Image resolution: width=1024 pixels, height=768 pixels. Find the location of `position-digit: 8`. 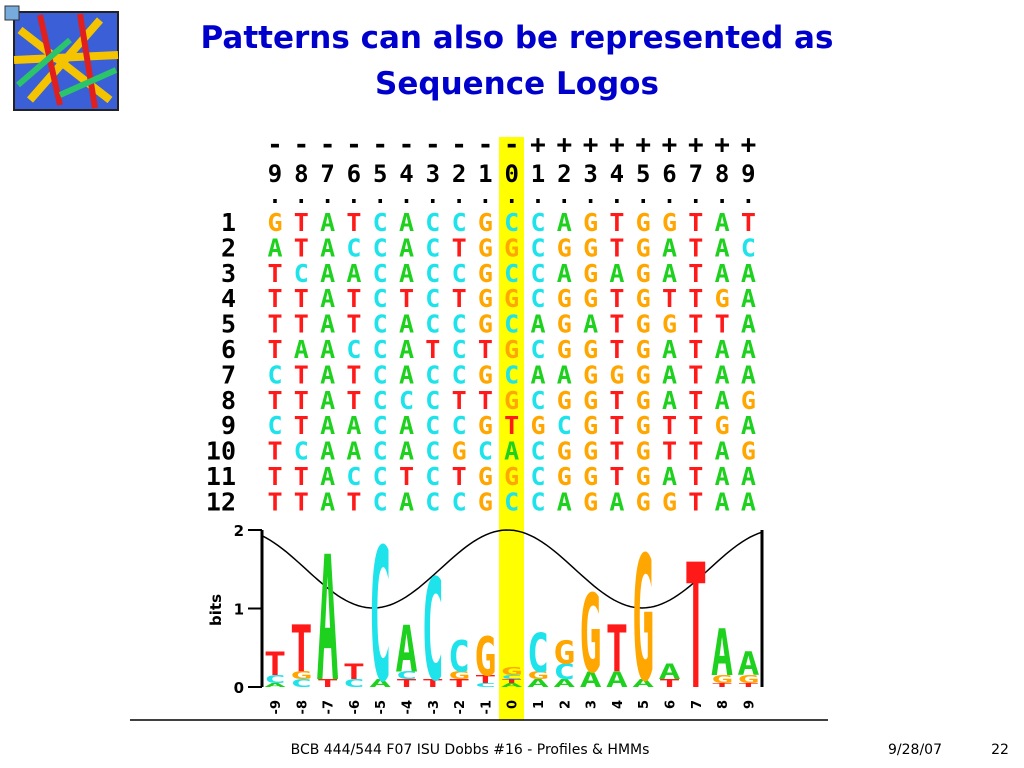

position-digit: 8 is located at coordinates (722, 174).